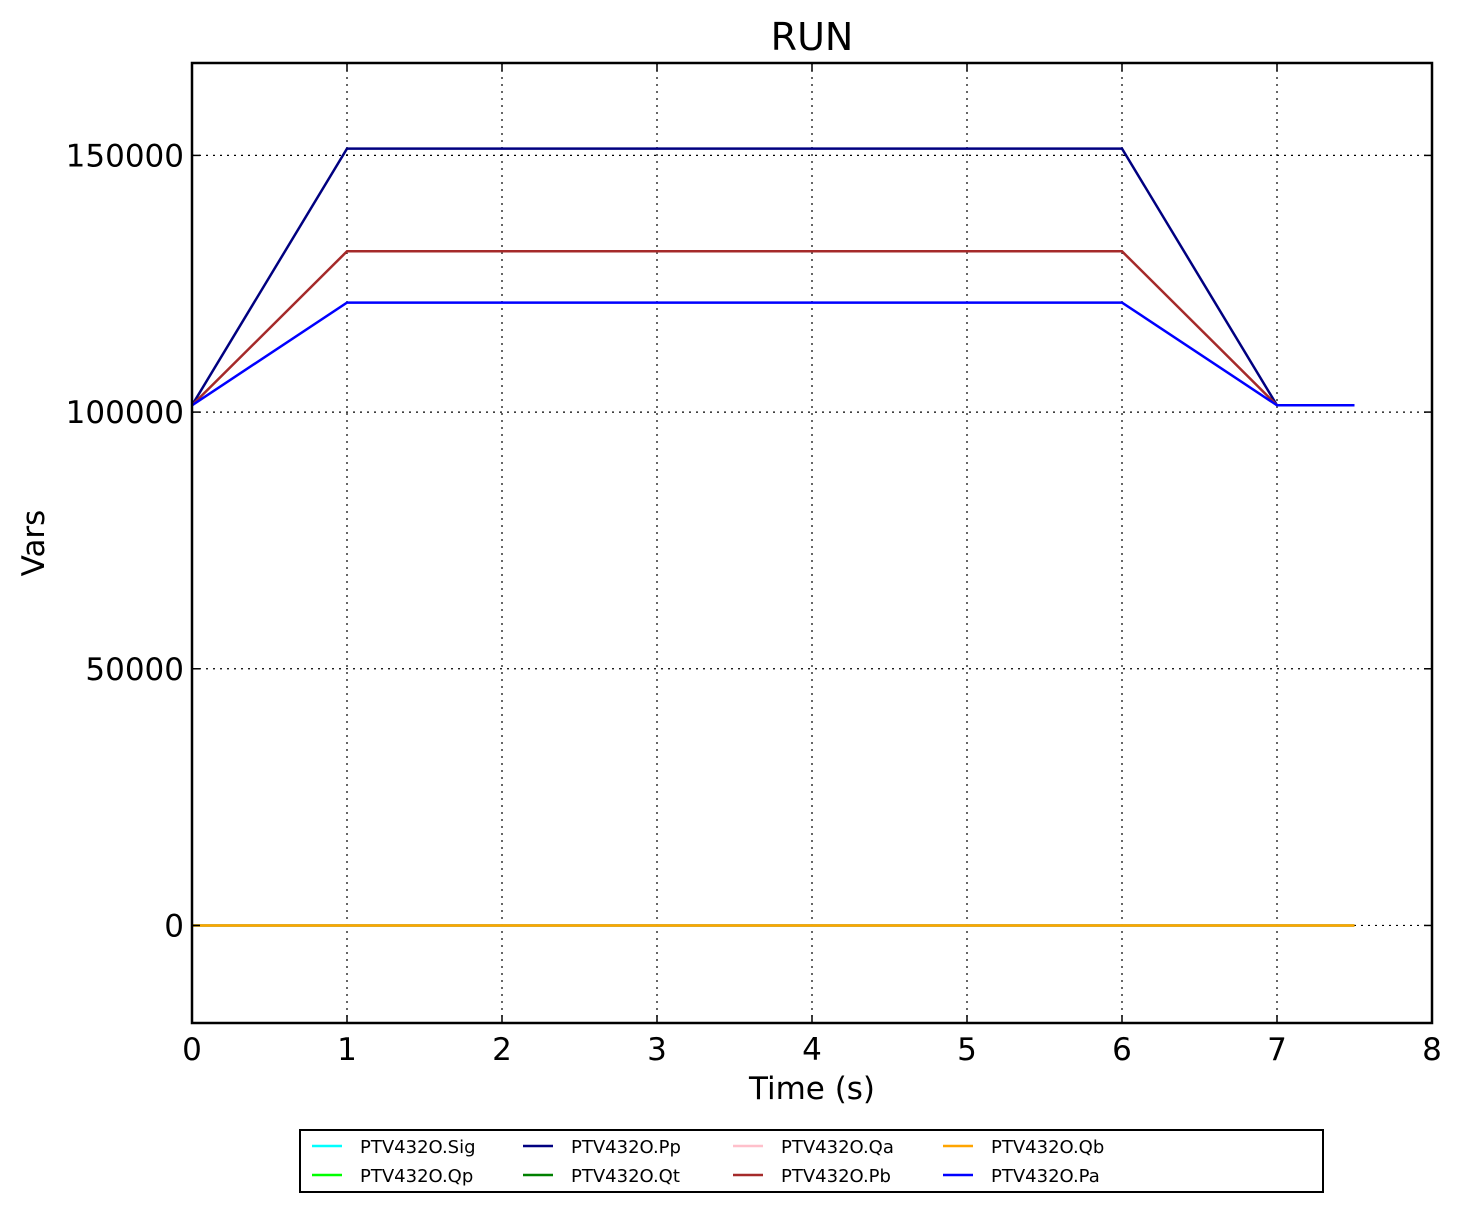 The height and width of the screenshot is (1212, 1459). What do you see at coordinates (773, 354) in the screenshot?
I see `series-line-ptv432o-pa` at bounding box center [773, 354].